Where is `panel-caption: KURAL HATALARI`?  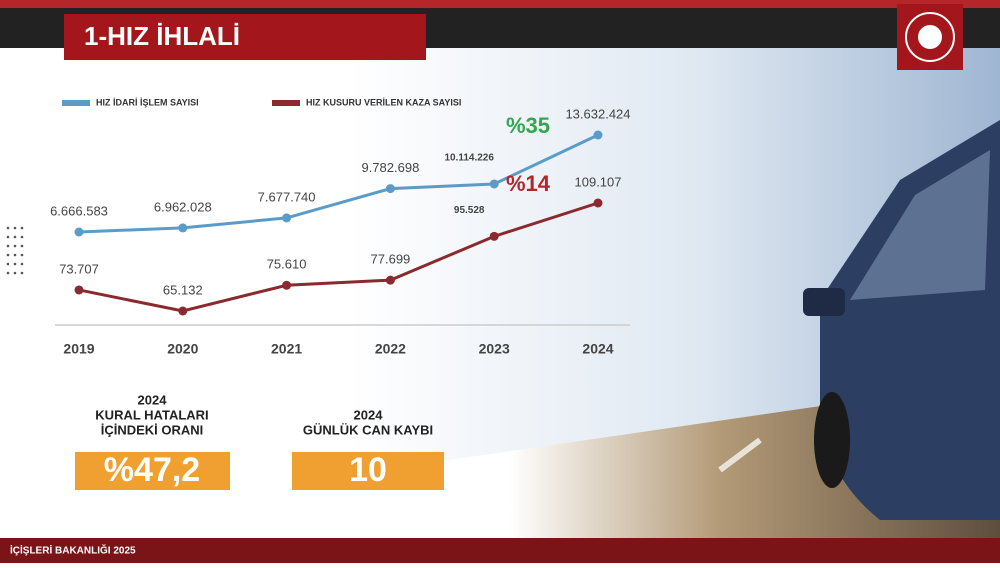
panel-caption: KURAL HATALARI is located at coordinates (151, 414).